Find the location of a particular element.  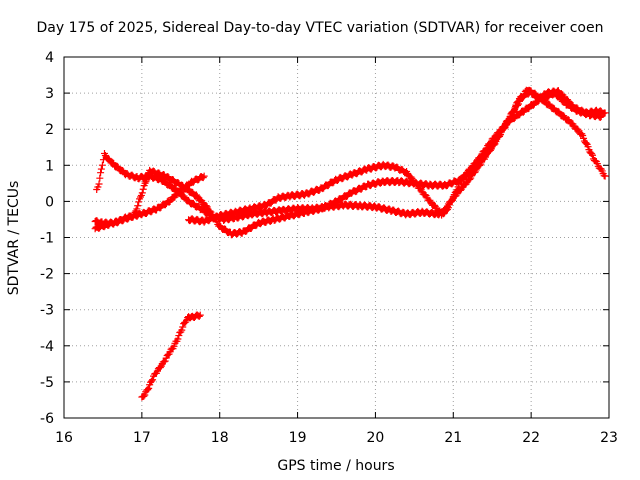

x-tick-label: 16 is located at coordinates (64, 438).